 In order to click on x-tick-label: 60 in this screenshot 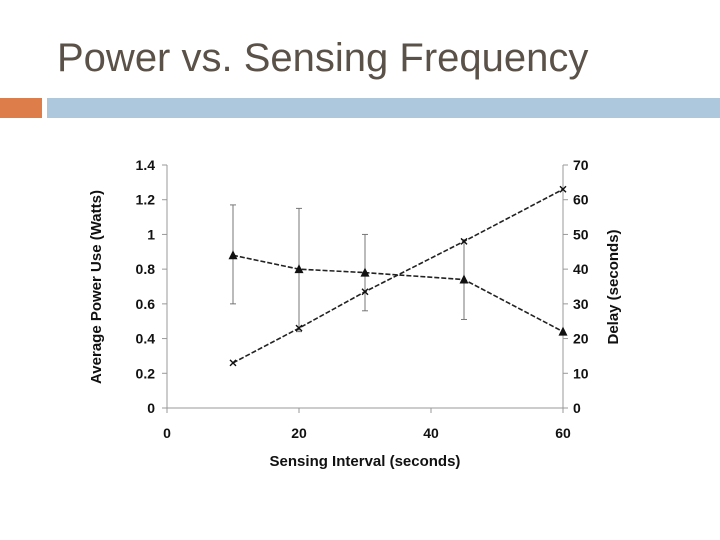, I will do `click(563, 433)`.